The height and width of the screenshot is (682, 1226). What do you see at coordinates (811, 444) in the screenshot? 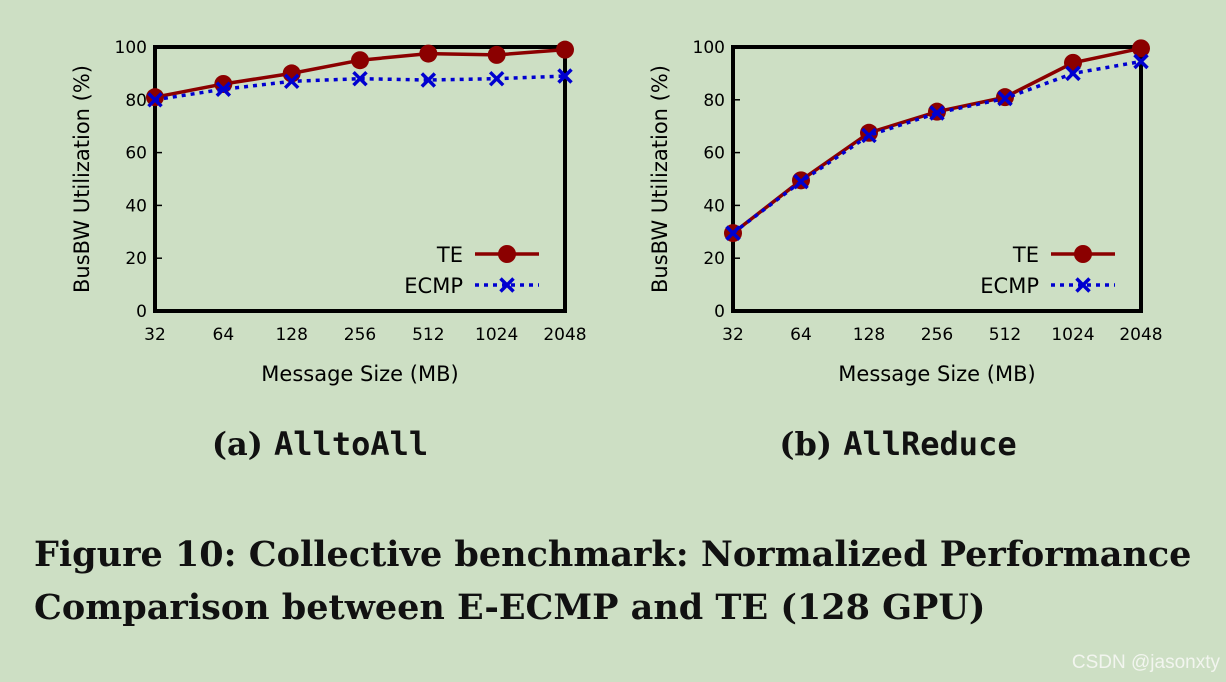
I see `subfigure-letter: (b)` at bounding box center [811, 444].